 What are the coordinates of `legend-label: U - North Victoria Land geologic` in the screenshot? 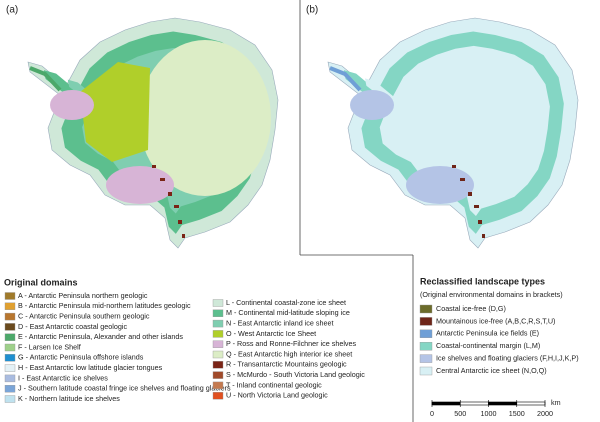 It's located at (277, 395).